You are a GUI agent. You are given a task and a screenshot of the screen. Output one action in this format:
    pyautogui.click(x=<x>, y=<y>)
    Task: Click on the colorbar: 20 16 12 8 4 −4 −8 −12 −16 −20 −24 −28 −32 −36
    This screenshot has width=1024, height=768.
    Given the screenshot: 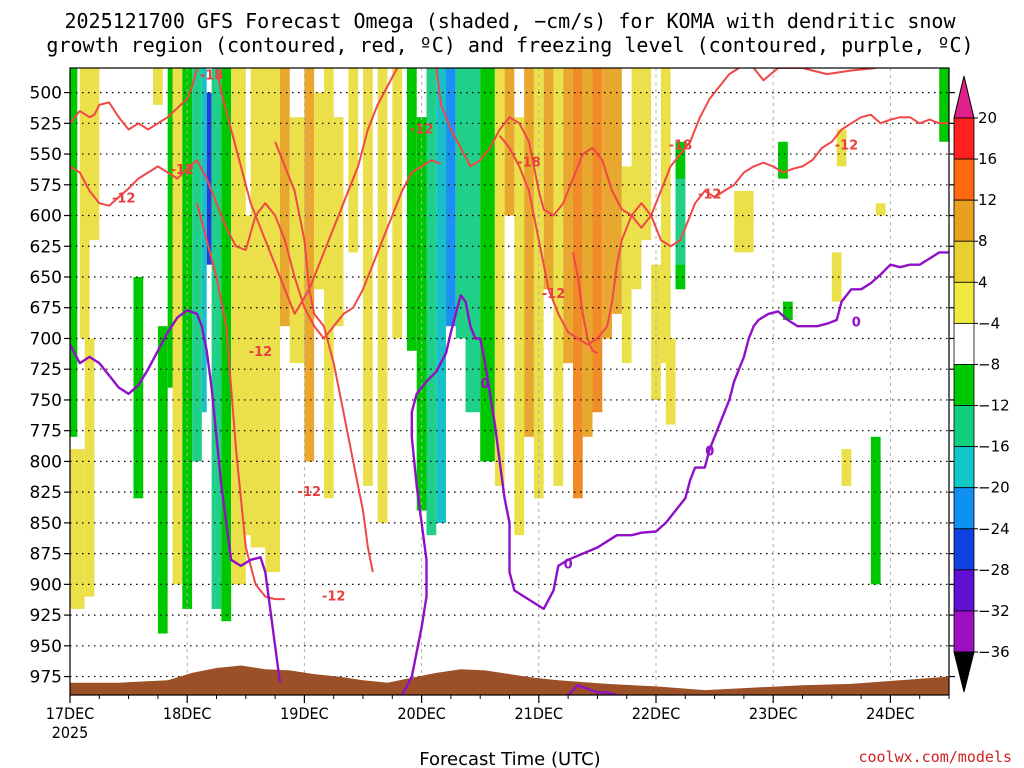 What is the action you would take?
    pyautogui.click(x=981, y=384)
    